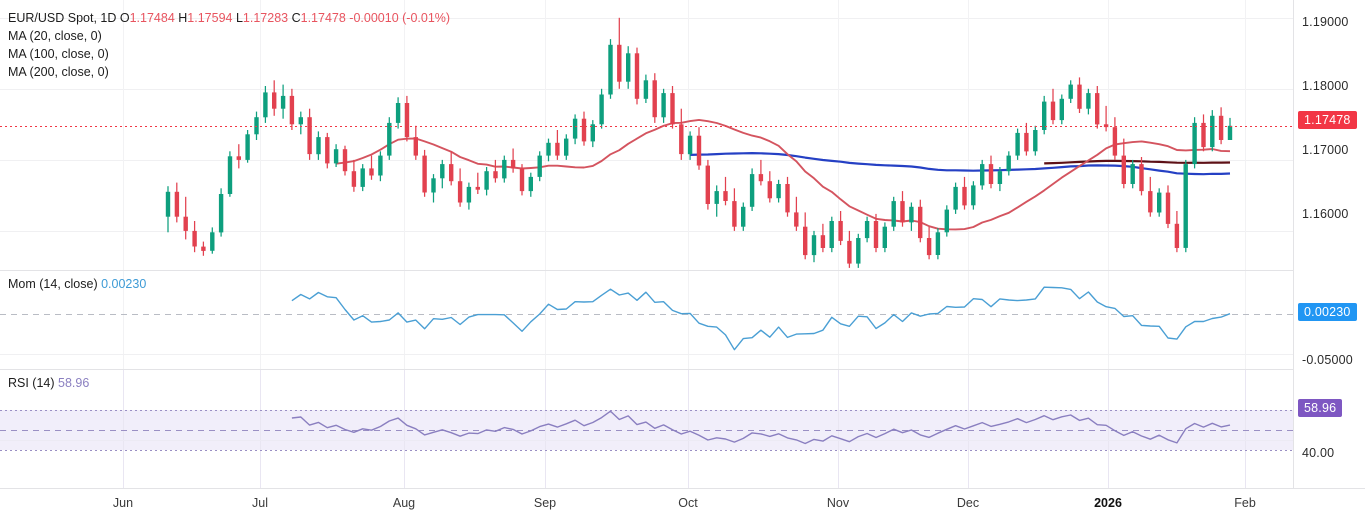 The width and height of the screenshot is (1365, 519). What do you see at coordinates (1327, 360) in the screenshot?
I see `axis-label-mom-low: -0.05000` at bounding box center [1327, 360].